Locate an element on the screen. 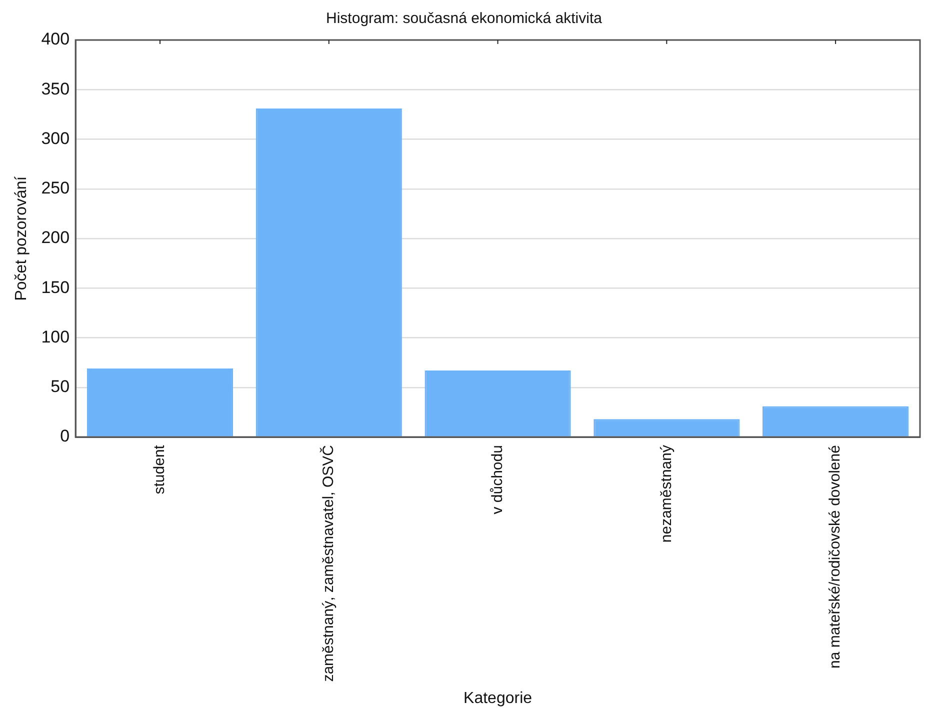  x-axis-title: Kategorie is located at coordinates (498, 698).